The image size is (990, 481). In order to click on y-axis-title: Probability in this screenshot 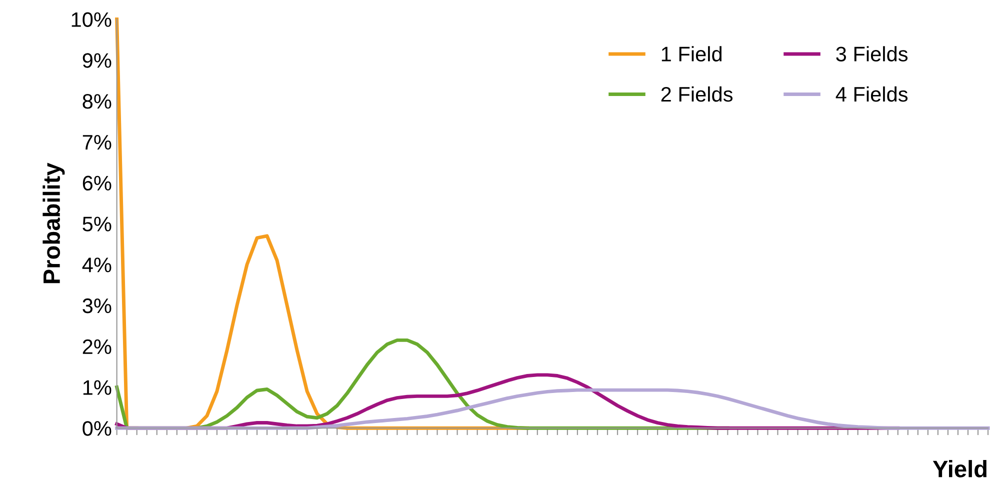, I will do `click(53, 223)`.